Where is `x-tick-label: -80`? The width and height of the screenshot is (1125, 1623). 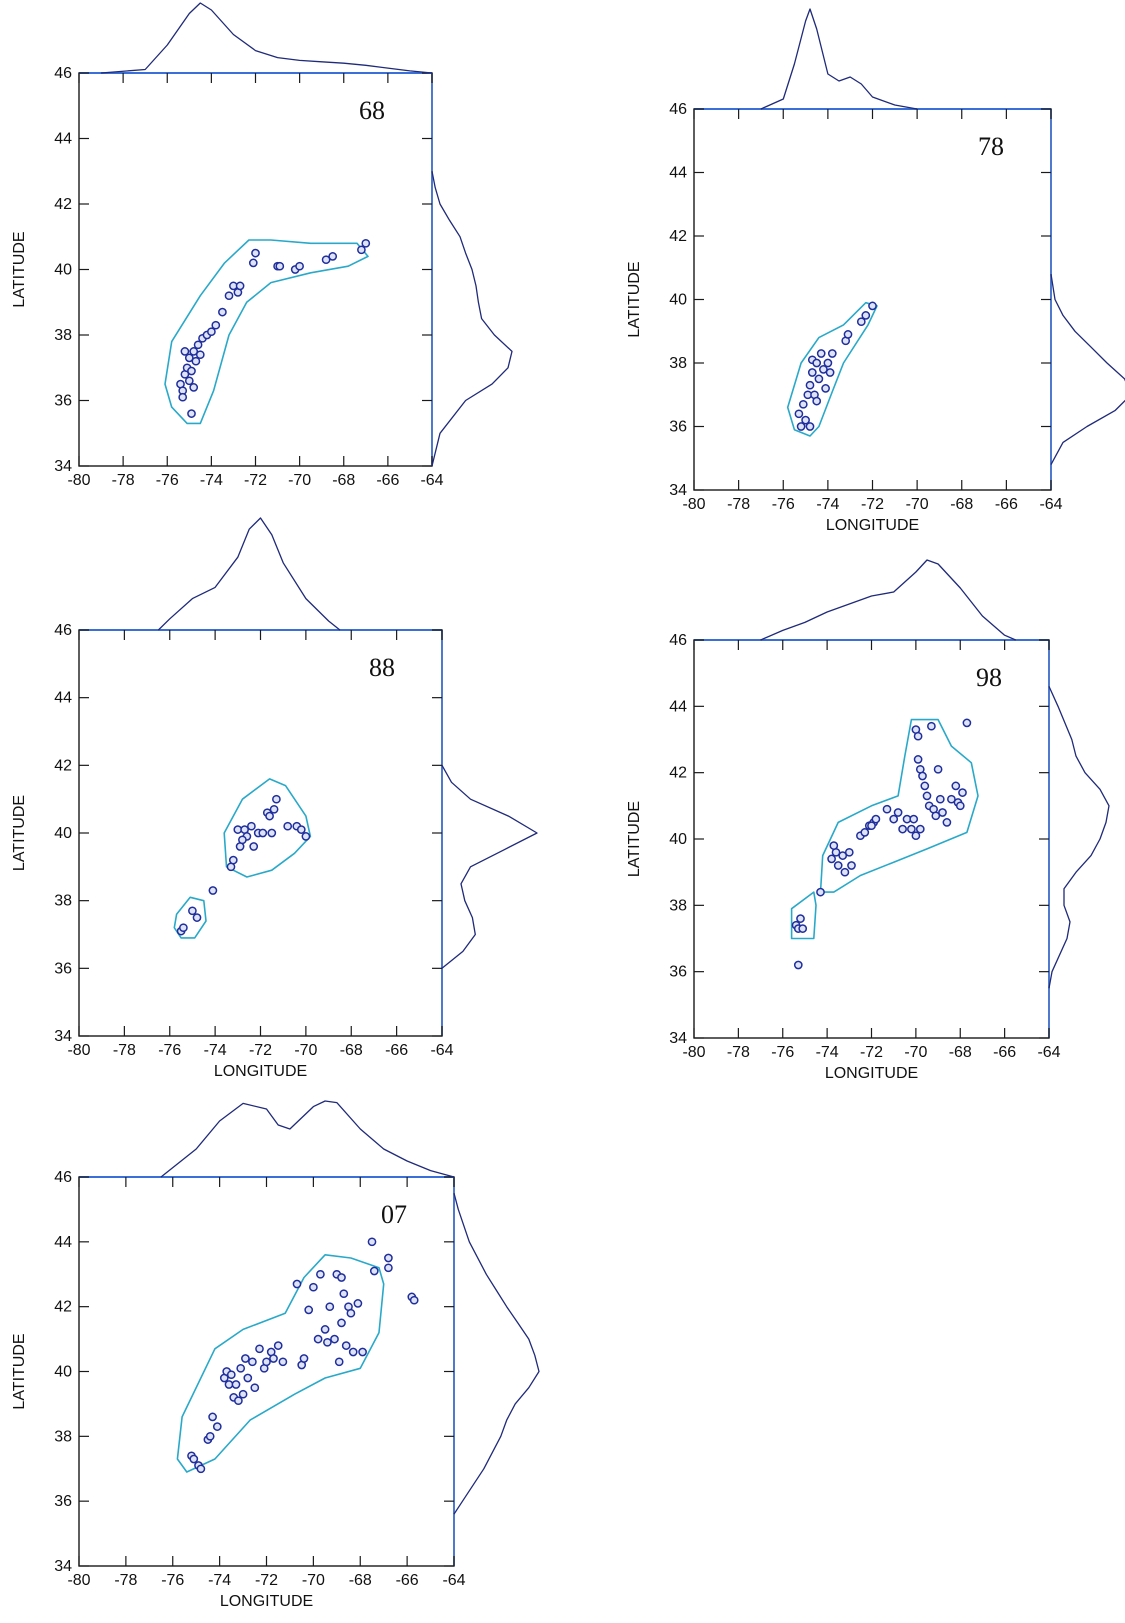 x-tick-label: -80 is located at coordinates (78, 480).